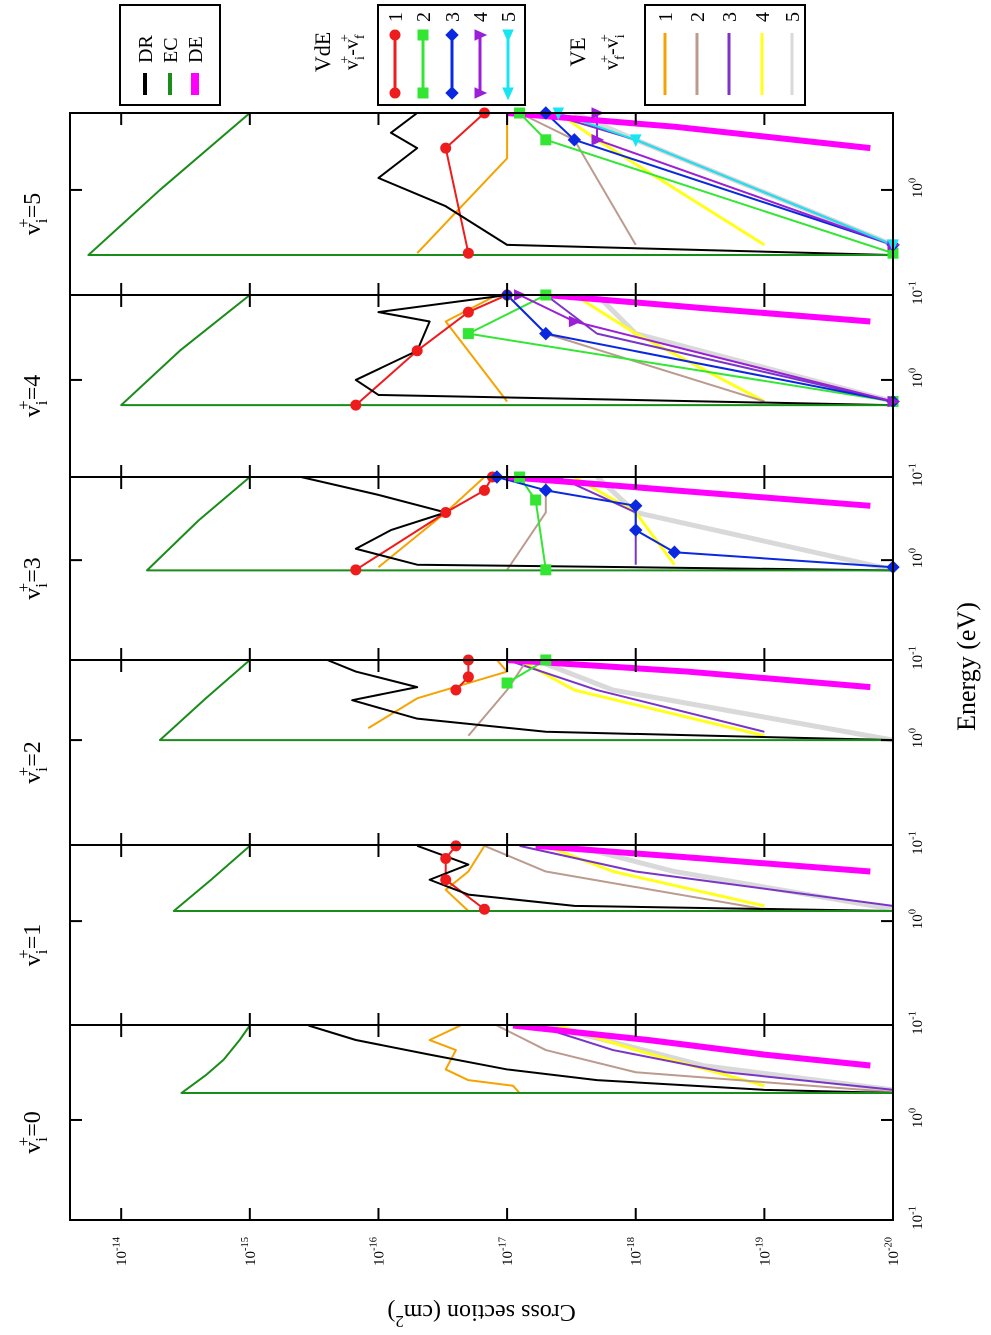 The width and height of the screenshot is (991, 1335). I want to click on legend-title: VE, so click(577, 51).